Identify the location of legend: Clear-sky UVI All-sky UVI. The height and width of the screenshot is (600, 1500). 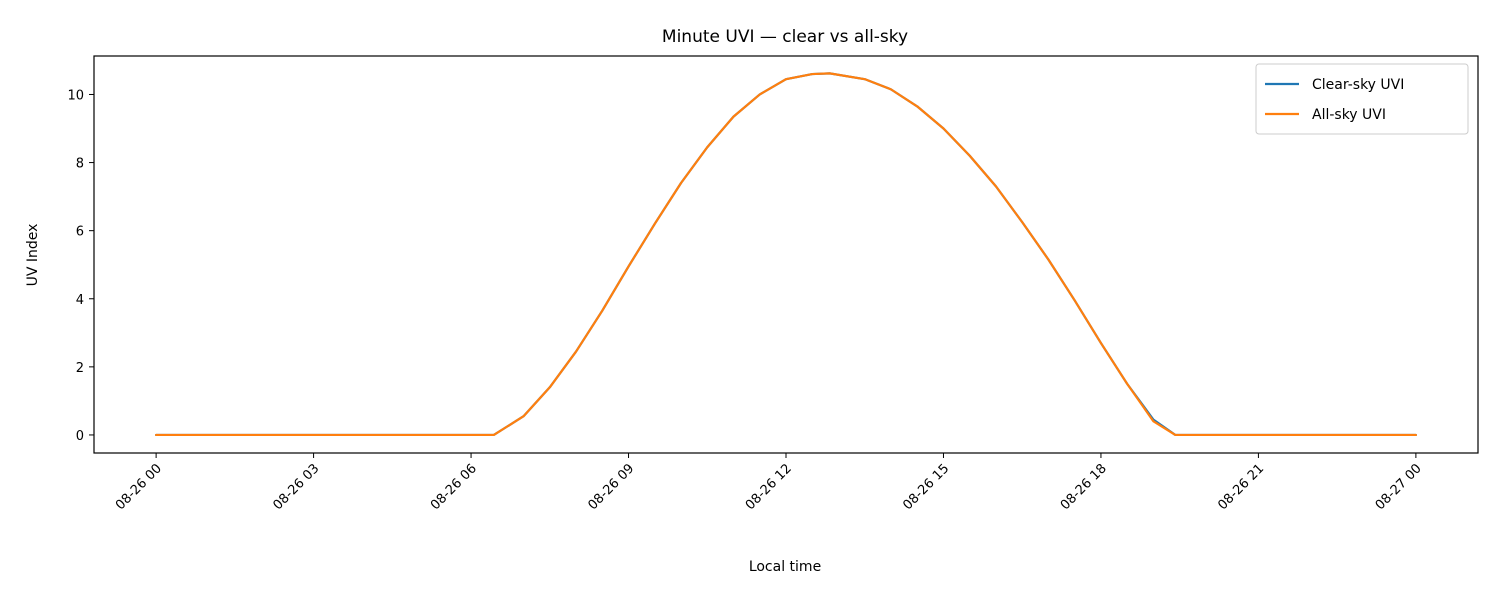
(1362, 99).